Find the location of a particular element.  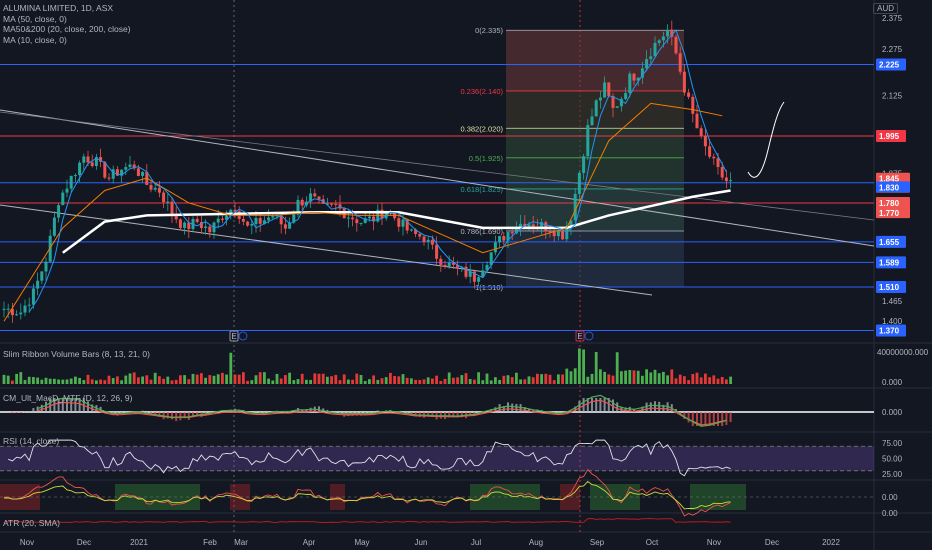

atr-pane-title: ATR (20, SMA) is located at coordinates (31, 523).